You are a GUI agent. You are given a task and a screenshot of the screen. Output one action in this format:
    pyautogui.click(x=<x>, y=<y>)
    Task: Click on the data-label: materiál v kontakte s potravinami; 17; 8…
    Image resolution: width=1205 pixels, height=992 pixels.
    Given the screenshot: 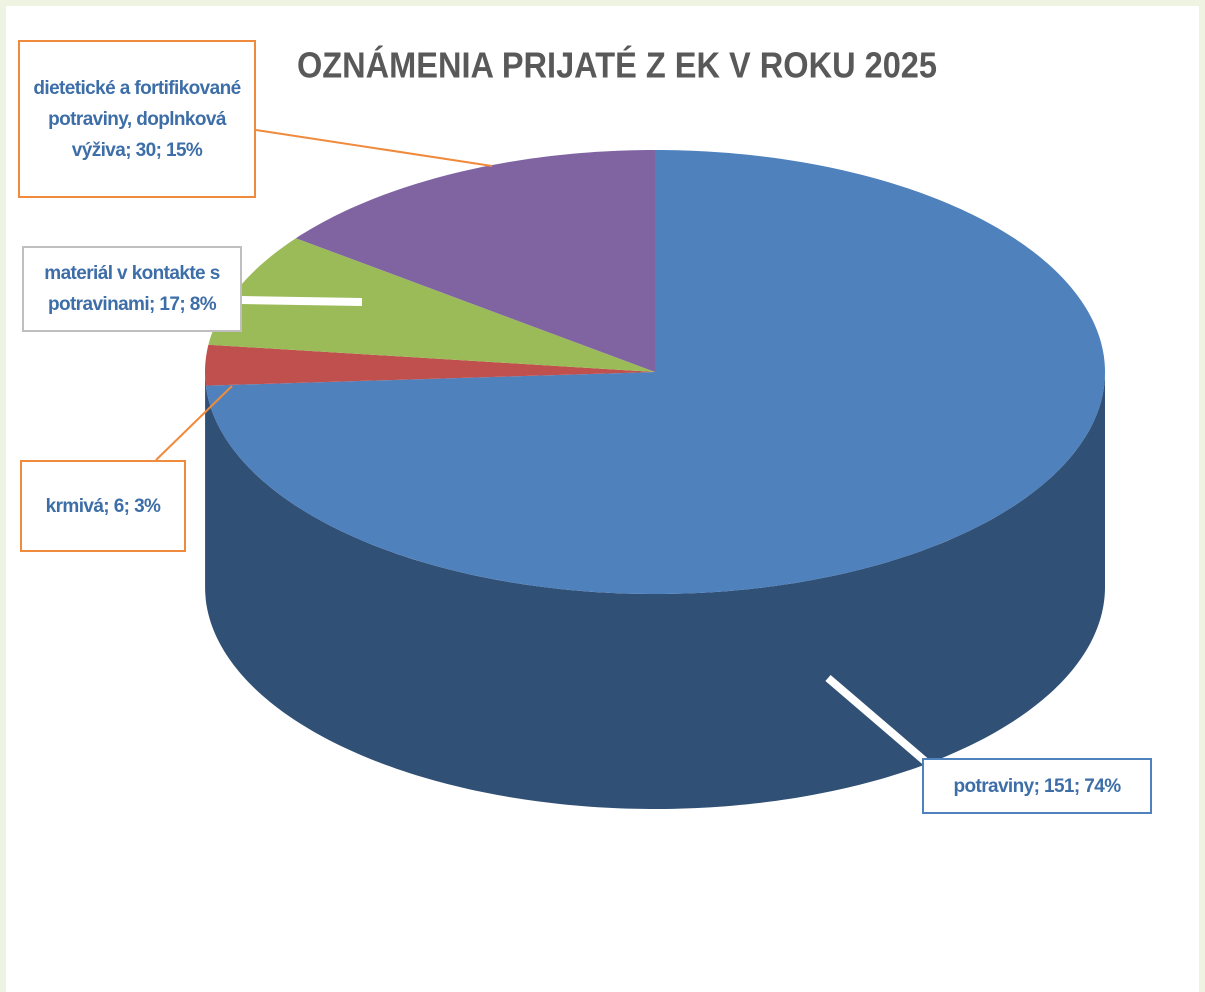 What is the action you would take?
    pyautogui.click(x=132, y=289)
    